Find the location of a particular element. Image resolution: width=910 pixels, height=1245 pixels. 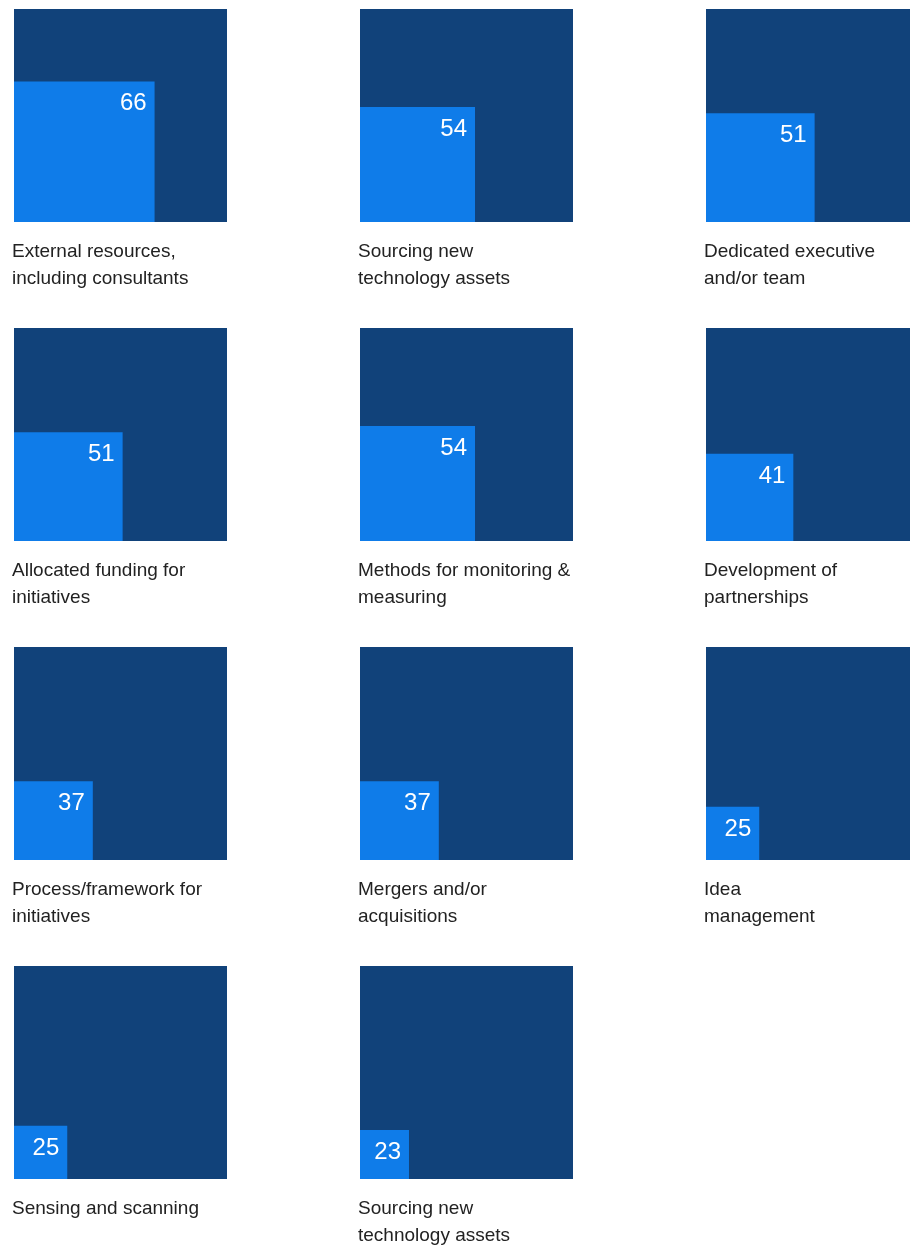

category-label: Development of partnerships is located at coordinates (771, 583).